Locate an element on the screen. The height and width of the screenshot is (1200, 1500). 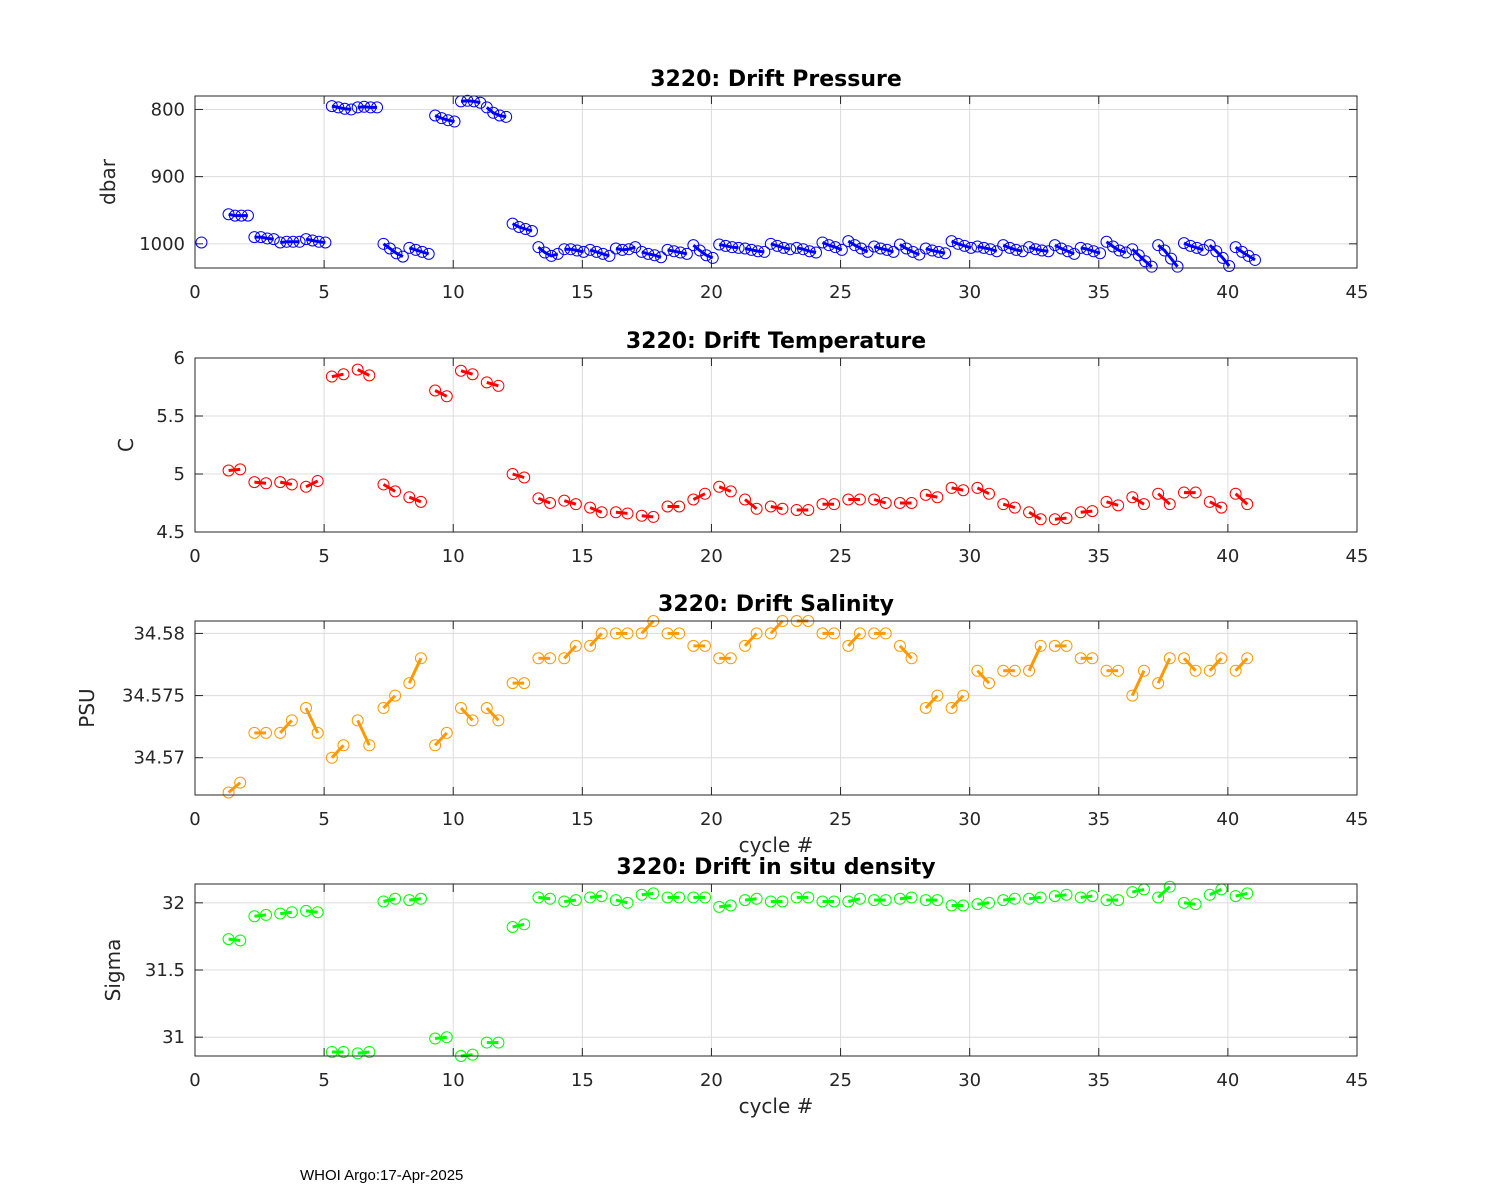
y-tick-label: 34.58 is located at coordinates (159, 633).